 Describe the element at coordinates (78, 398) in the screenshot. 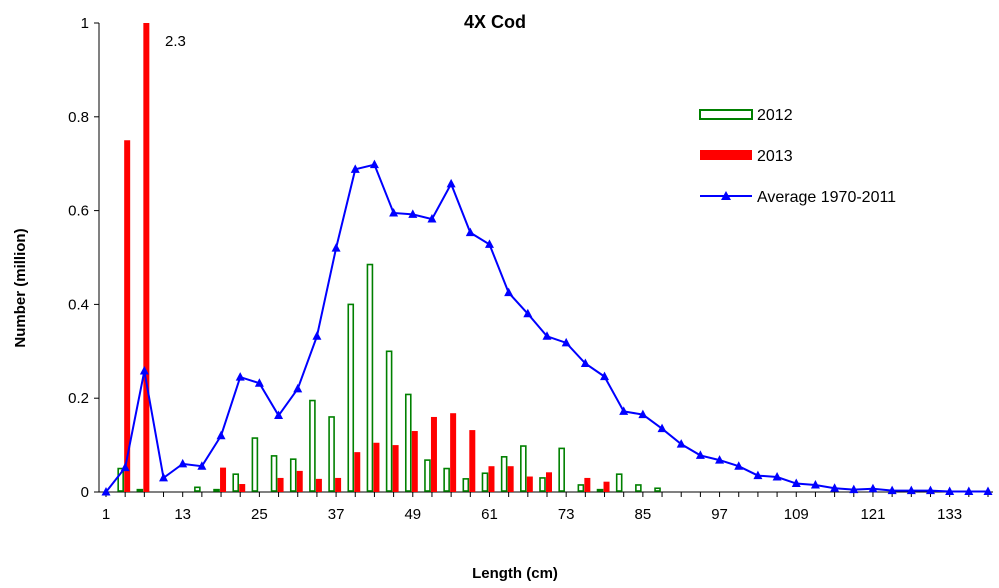

I see `y-tick-label: 0.2` at that location.